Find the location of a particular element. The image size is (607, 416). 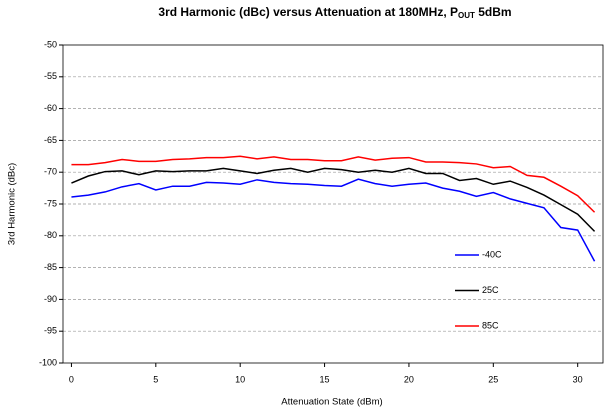

x-tick-label: 15 is located at coordinates (325, 379).